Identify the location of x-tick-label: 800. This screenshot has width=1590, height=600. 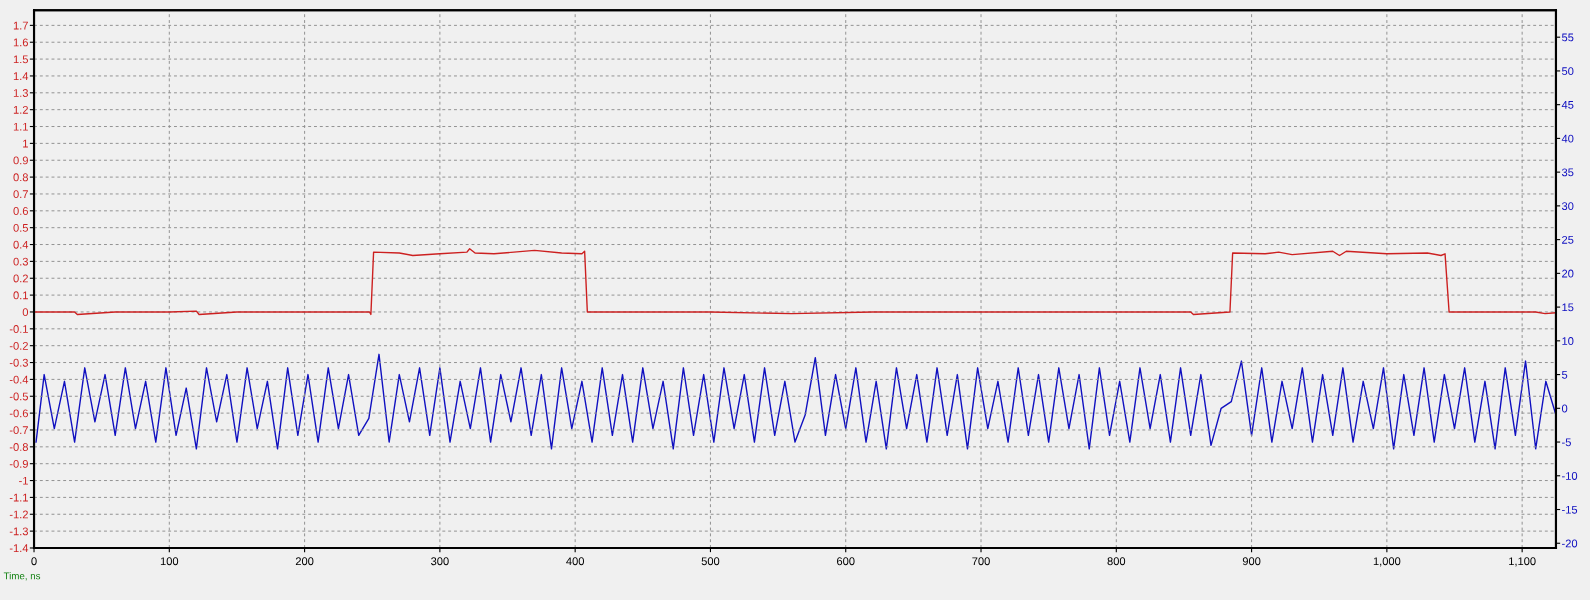
(1116, 561).